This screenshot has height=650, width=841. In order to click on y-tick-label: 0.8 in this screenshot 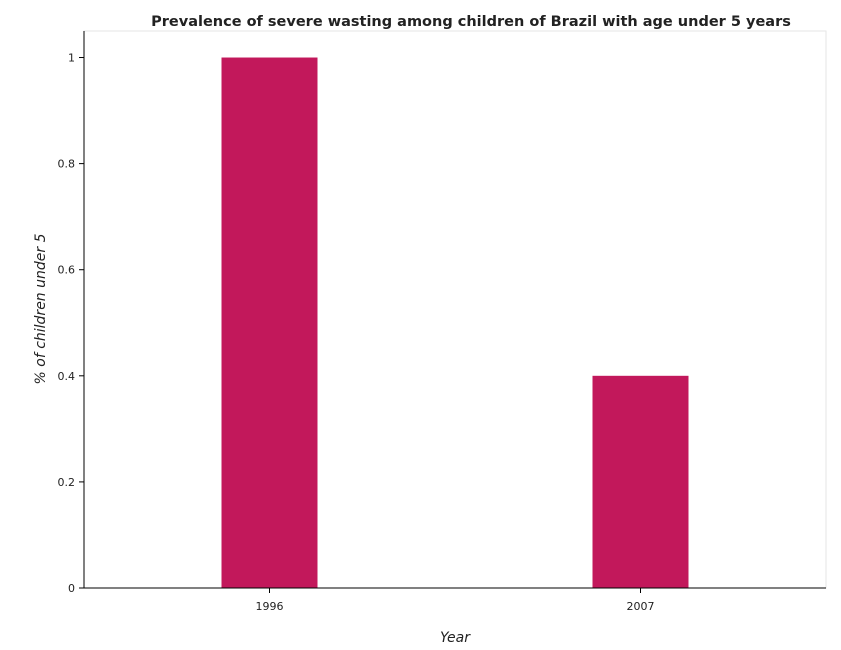, I will do `click(67, 164)`.